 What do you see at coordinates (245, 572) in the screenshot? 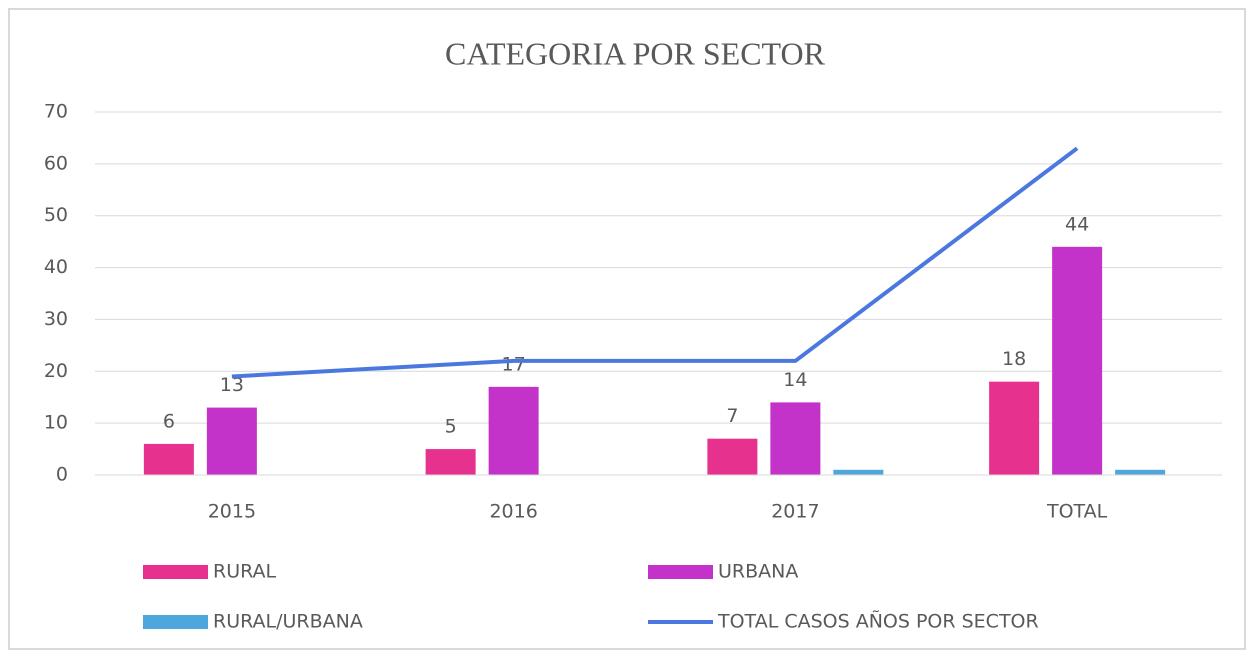
I see `legend-label: RURAL` at bounding box center [245, 572].